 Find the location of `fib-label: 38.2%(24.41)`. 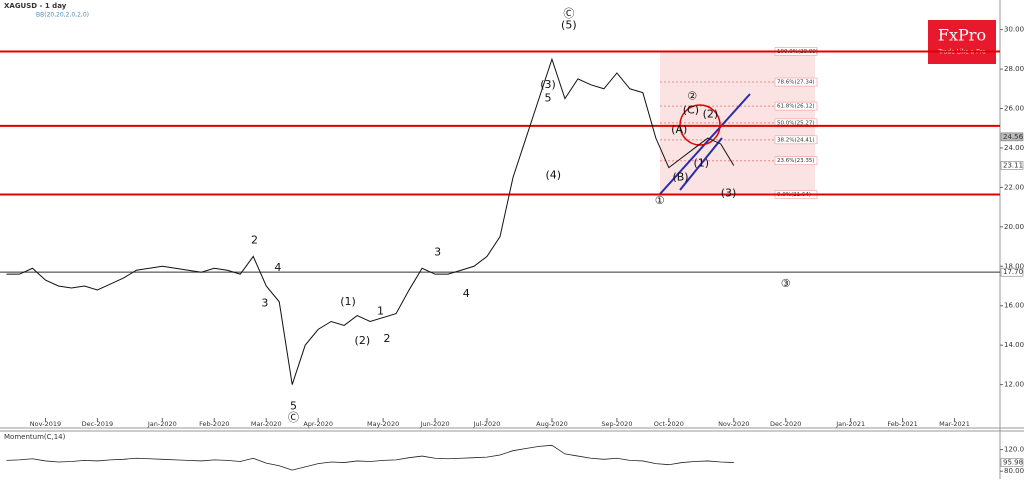

fib-label: 38.2%(24.41) is located at coordinates (796, 140).